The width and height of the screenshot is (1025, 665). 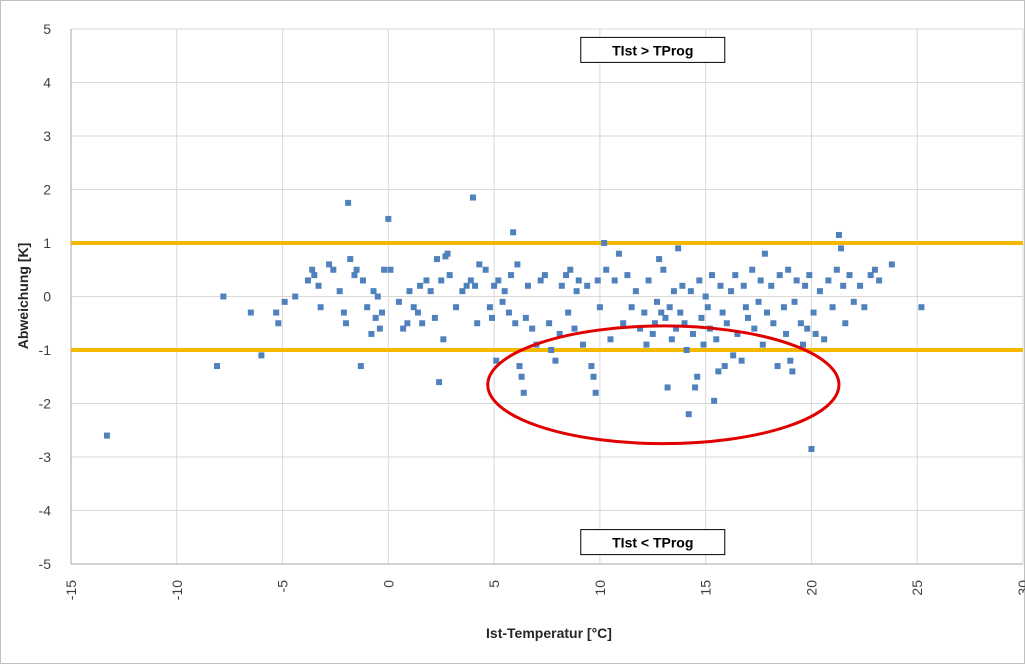 I want to click on x-tick-label: 10, so click(x=600, y=588).